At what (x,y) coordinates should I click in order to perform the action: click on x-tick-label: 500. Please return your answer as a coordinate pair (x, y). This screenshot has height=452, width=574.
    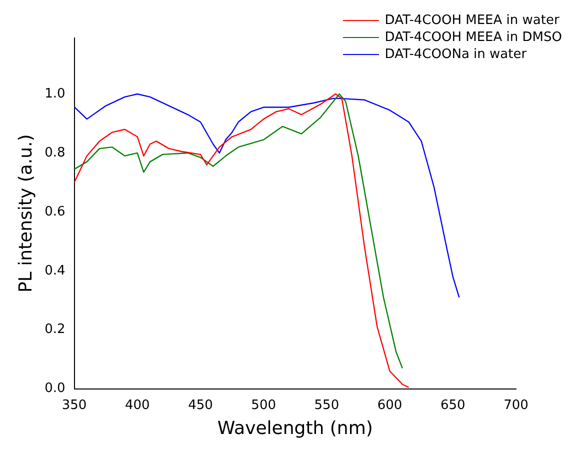
    Looking at the image, I should click on (263, 405).